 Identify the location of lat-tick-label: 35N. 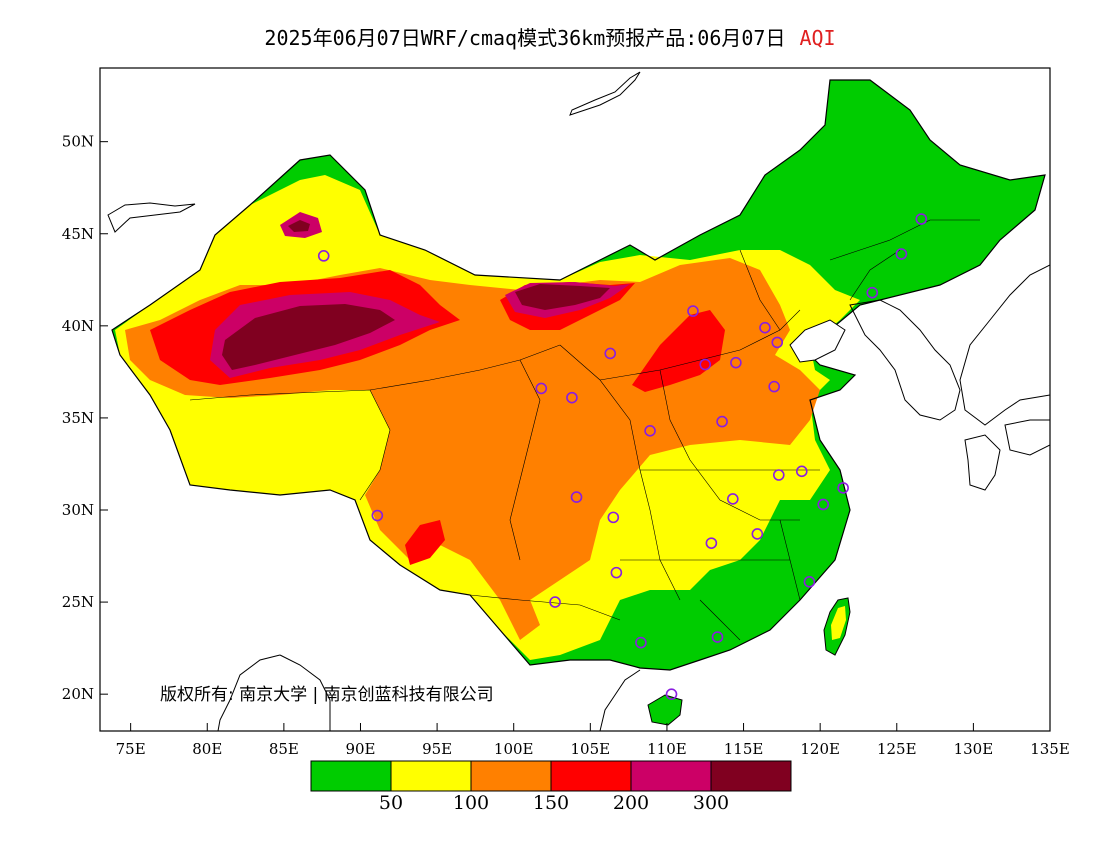
(78, 418).